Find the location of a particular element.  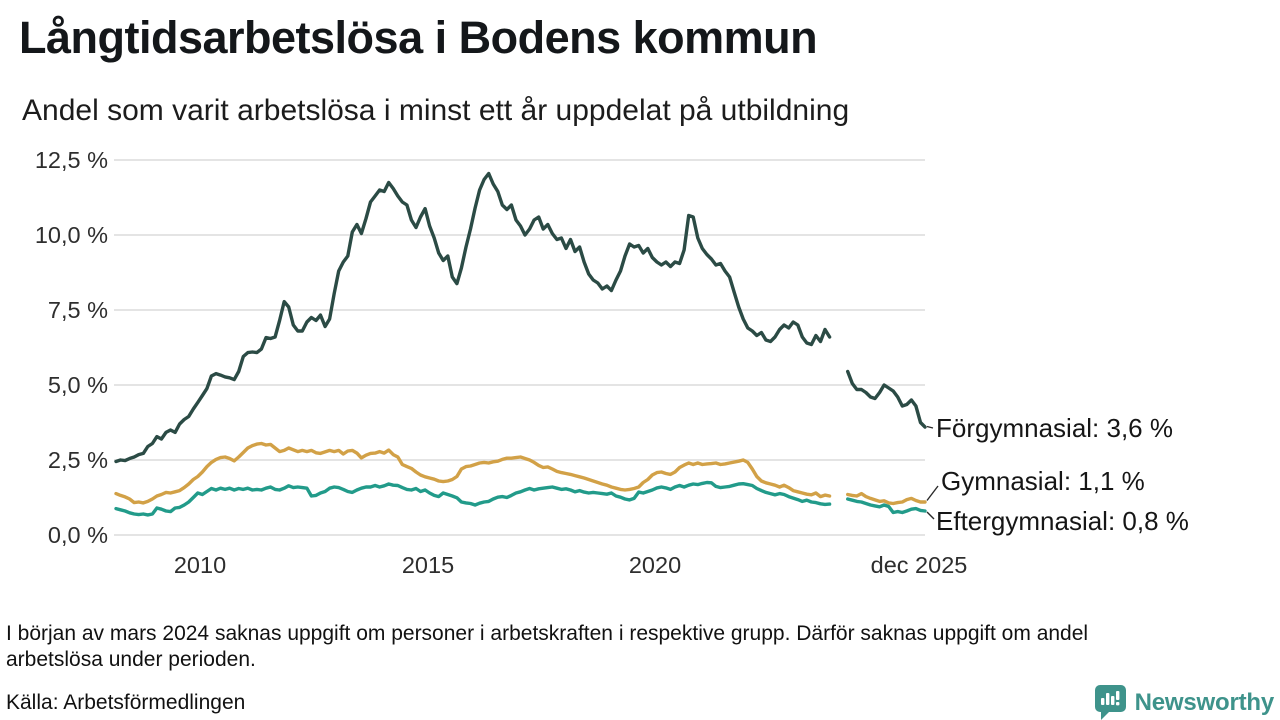

x-tick-2020: 2020 is located at coordinates (655, 565).